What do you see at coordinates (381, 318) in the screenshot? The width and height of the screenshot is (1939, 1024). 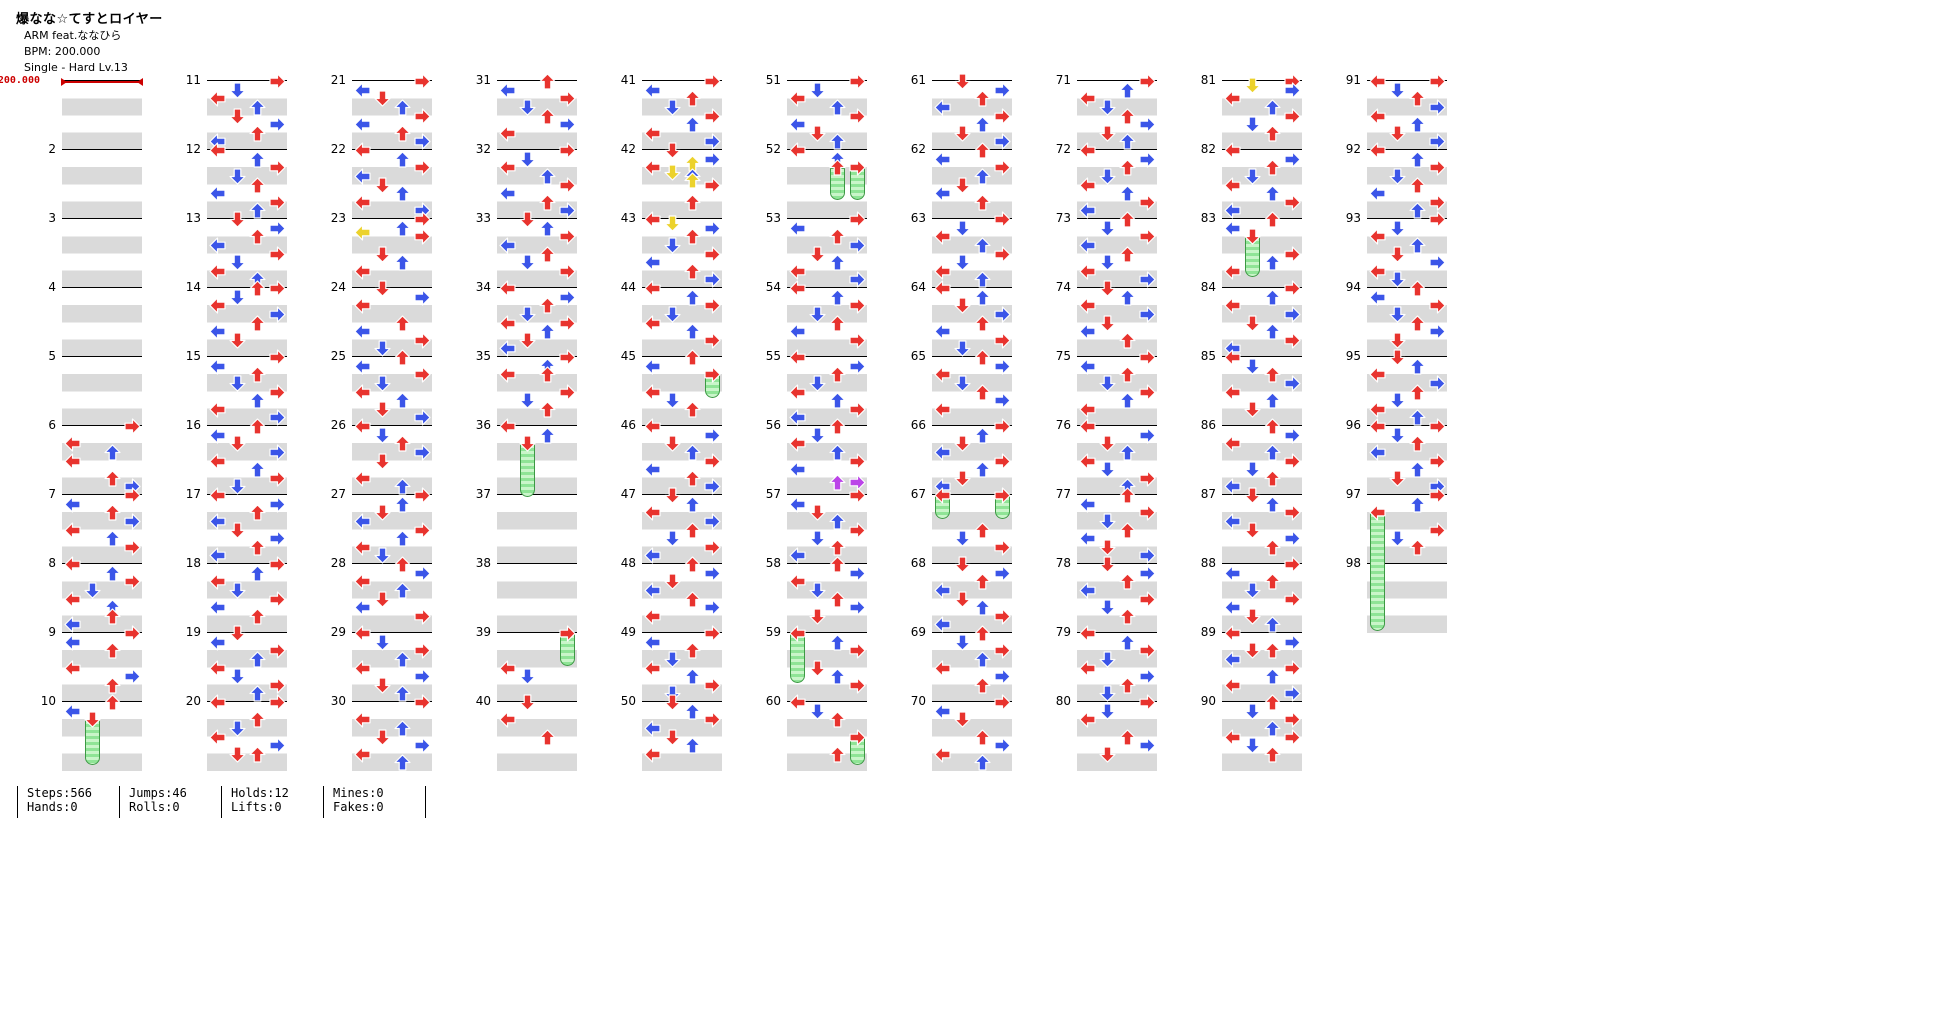 I see `measure: 24` at bounding box center [381, 318].